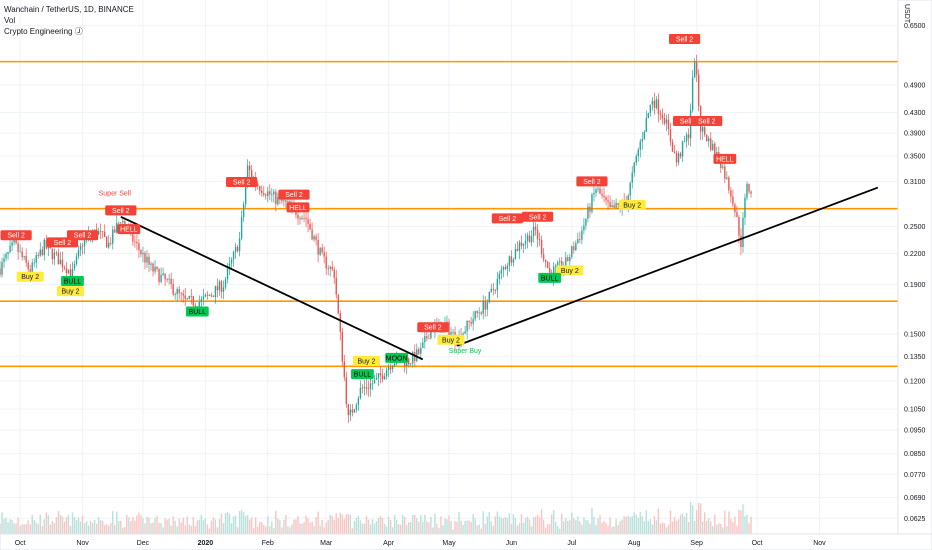 This screenshot has height=550, width=932. What do you see at coordinates (725, 159) in the screenshot?
I see `sell-label-text: HELL` at bounding box center [725, 159].